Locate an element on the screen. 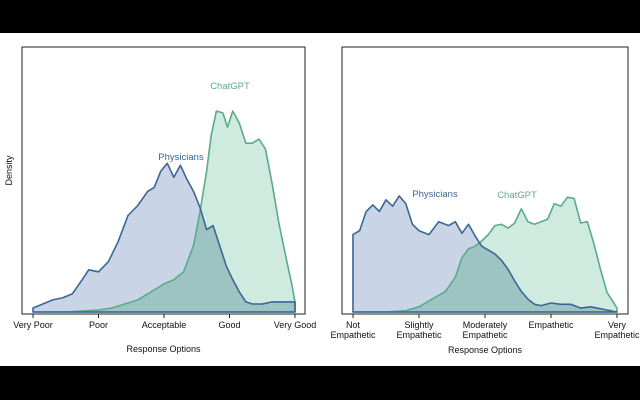 The image size is (640, 400). x-tick-label: Good is located at coordinates (229, 325).